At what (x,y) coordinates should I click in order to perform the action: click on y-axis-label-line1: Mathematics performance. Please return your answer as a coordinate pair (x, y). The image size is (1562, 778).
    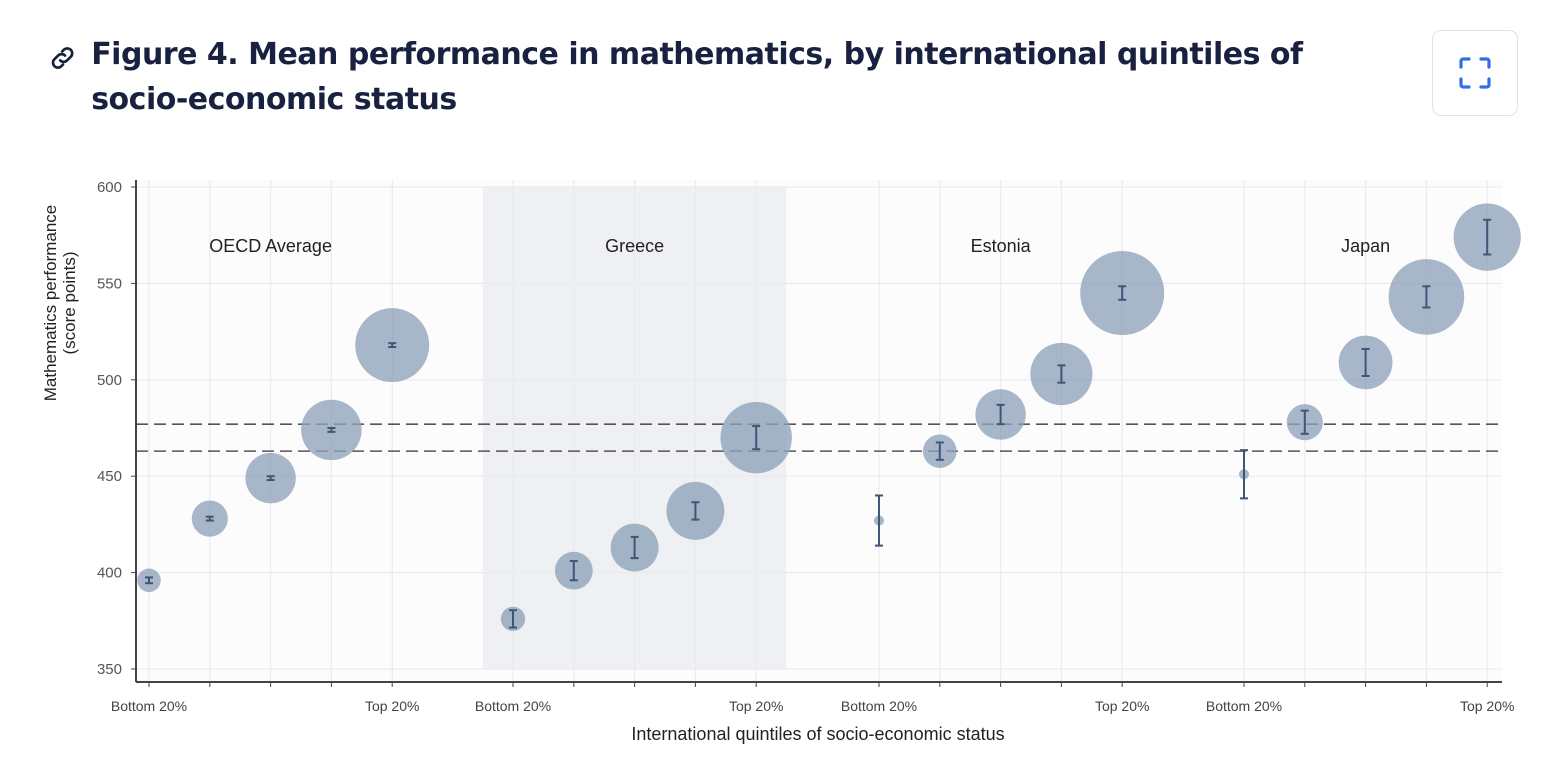
    Looking at the image, I should click on (50, 303).